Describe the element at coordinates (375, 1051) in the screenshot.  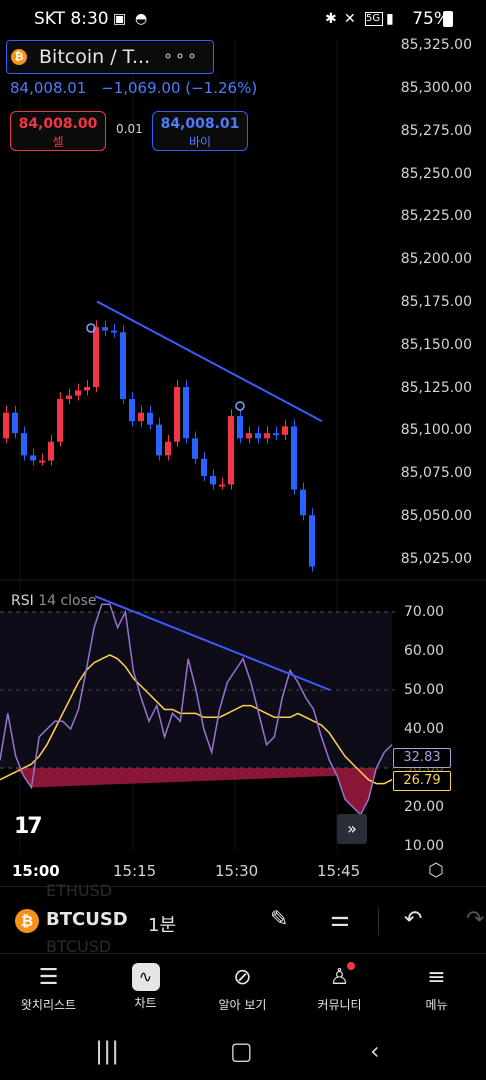
I see `back-icon: ‹` at that location.